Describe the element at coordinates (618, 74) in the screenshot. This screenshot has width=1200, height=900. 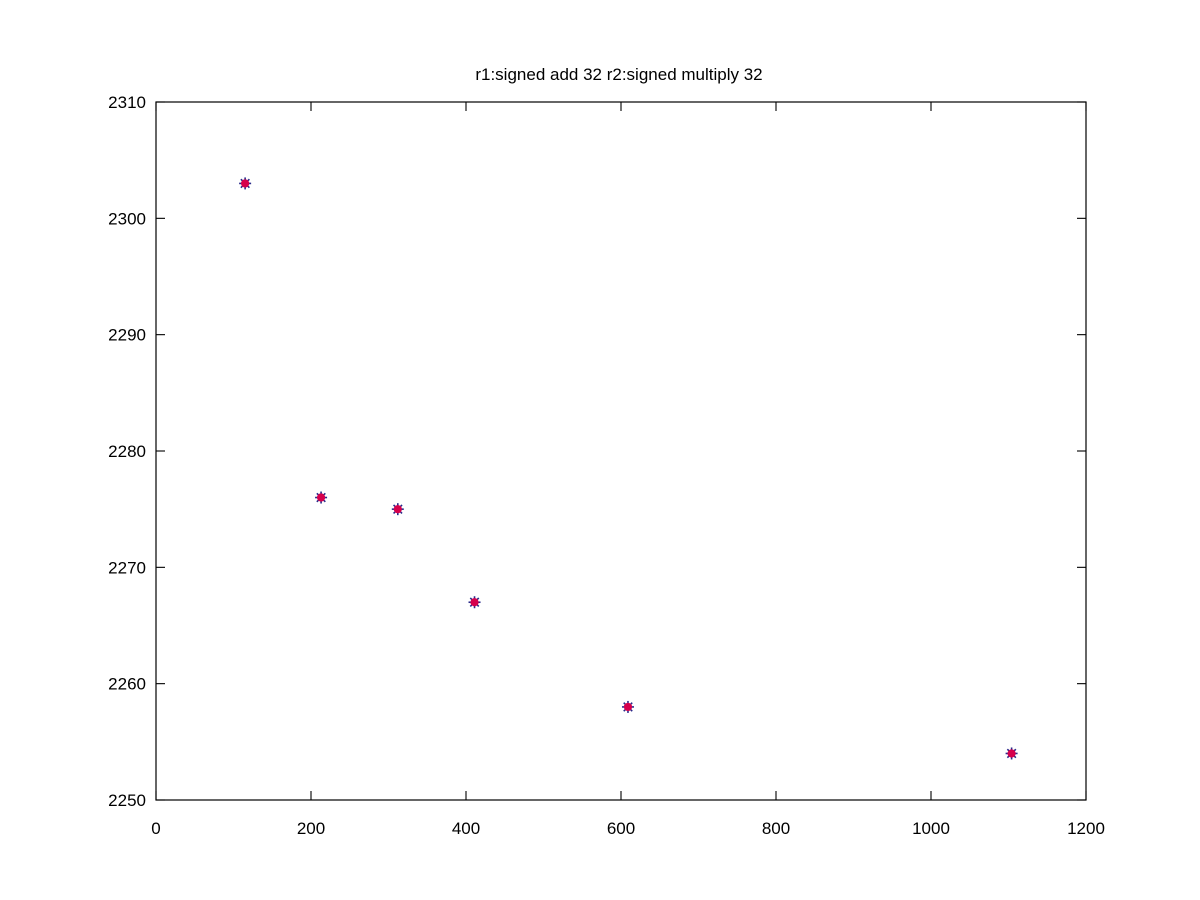
I see `chart-title: r1:signed add 32 r2:signed multiply 32` at that location.